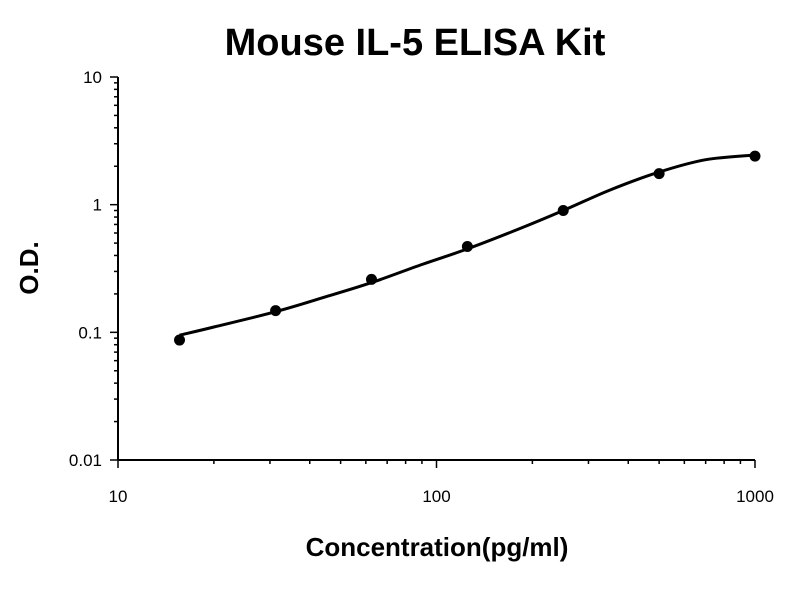  What do you see at coordinates (97, 205) in the screenshot?
I see `y-tick-label: 1` at bounding box center [97, 205].